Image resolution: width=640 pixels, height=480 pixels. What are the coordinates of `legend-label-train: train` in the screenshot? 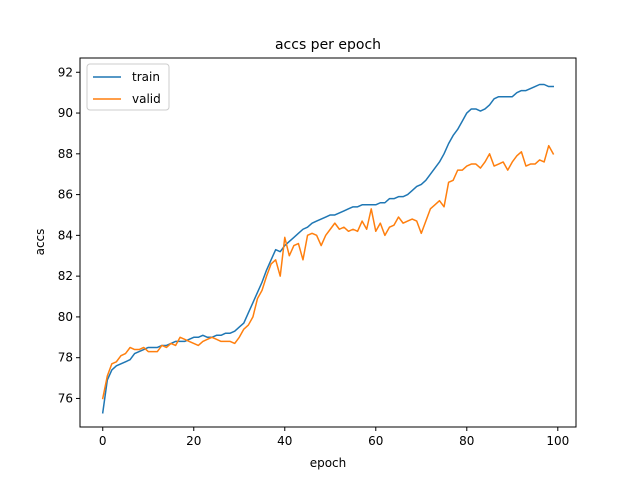 It's located at (146, 77).